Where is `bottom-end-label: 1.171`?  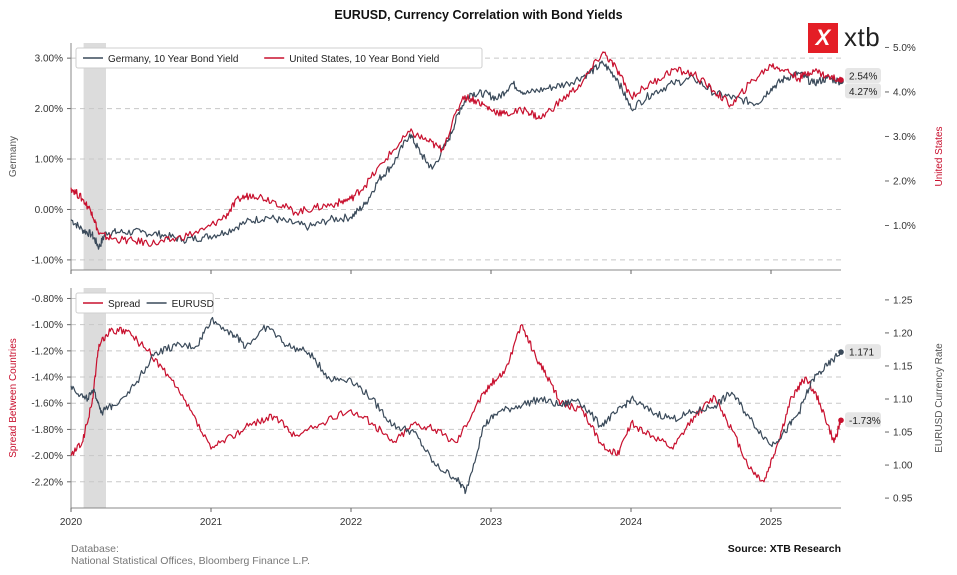 bottom-end-label: 1.171 is located at coordinates (863, 352).